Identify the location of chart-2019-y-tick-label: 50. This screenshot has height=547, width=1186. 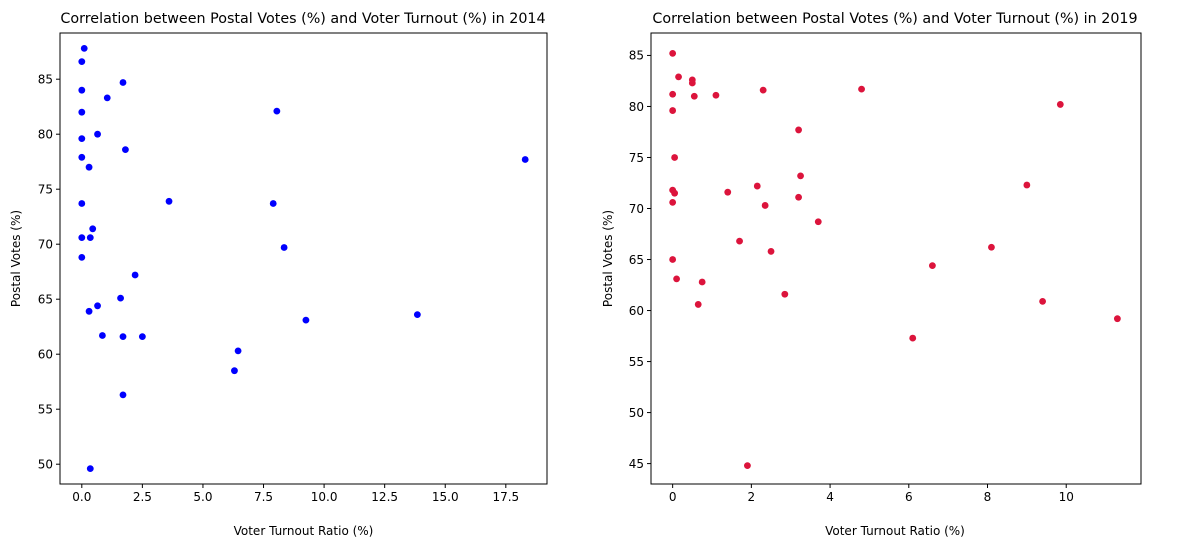
(636, 413).